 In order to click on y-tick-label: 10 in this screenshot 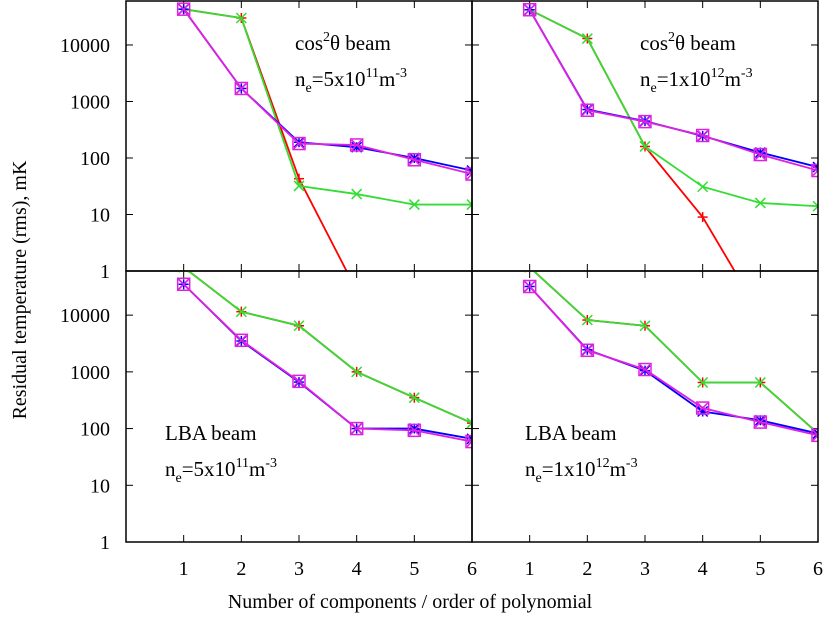, I will do `click(100, 215)`.